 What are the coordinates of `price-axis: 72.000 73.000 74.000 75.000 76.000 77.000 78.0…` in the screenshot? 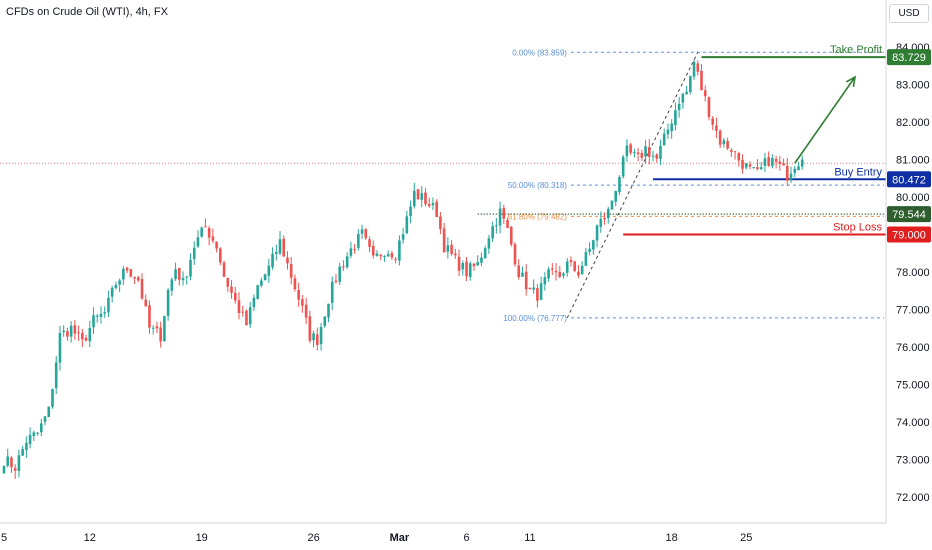 It's located at (908, 261).